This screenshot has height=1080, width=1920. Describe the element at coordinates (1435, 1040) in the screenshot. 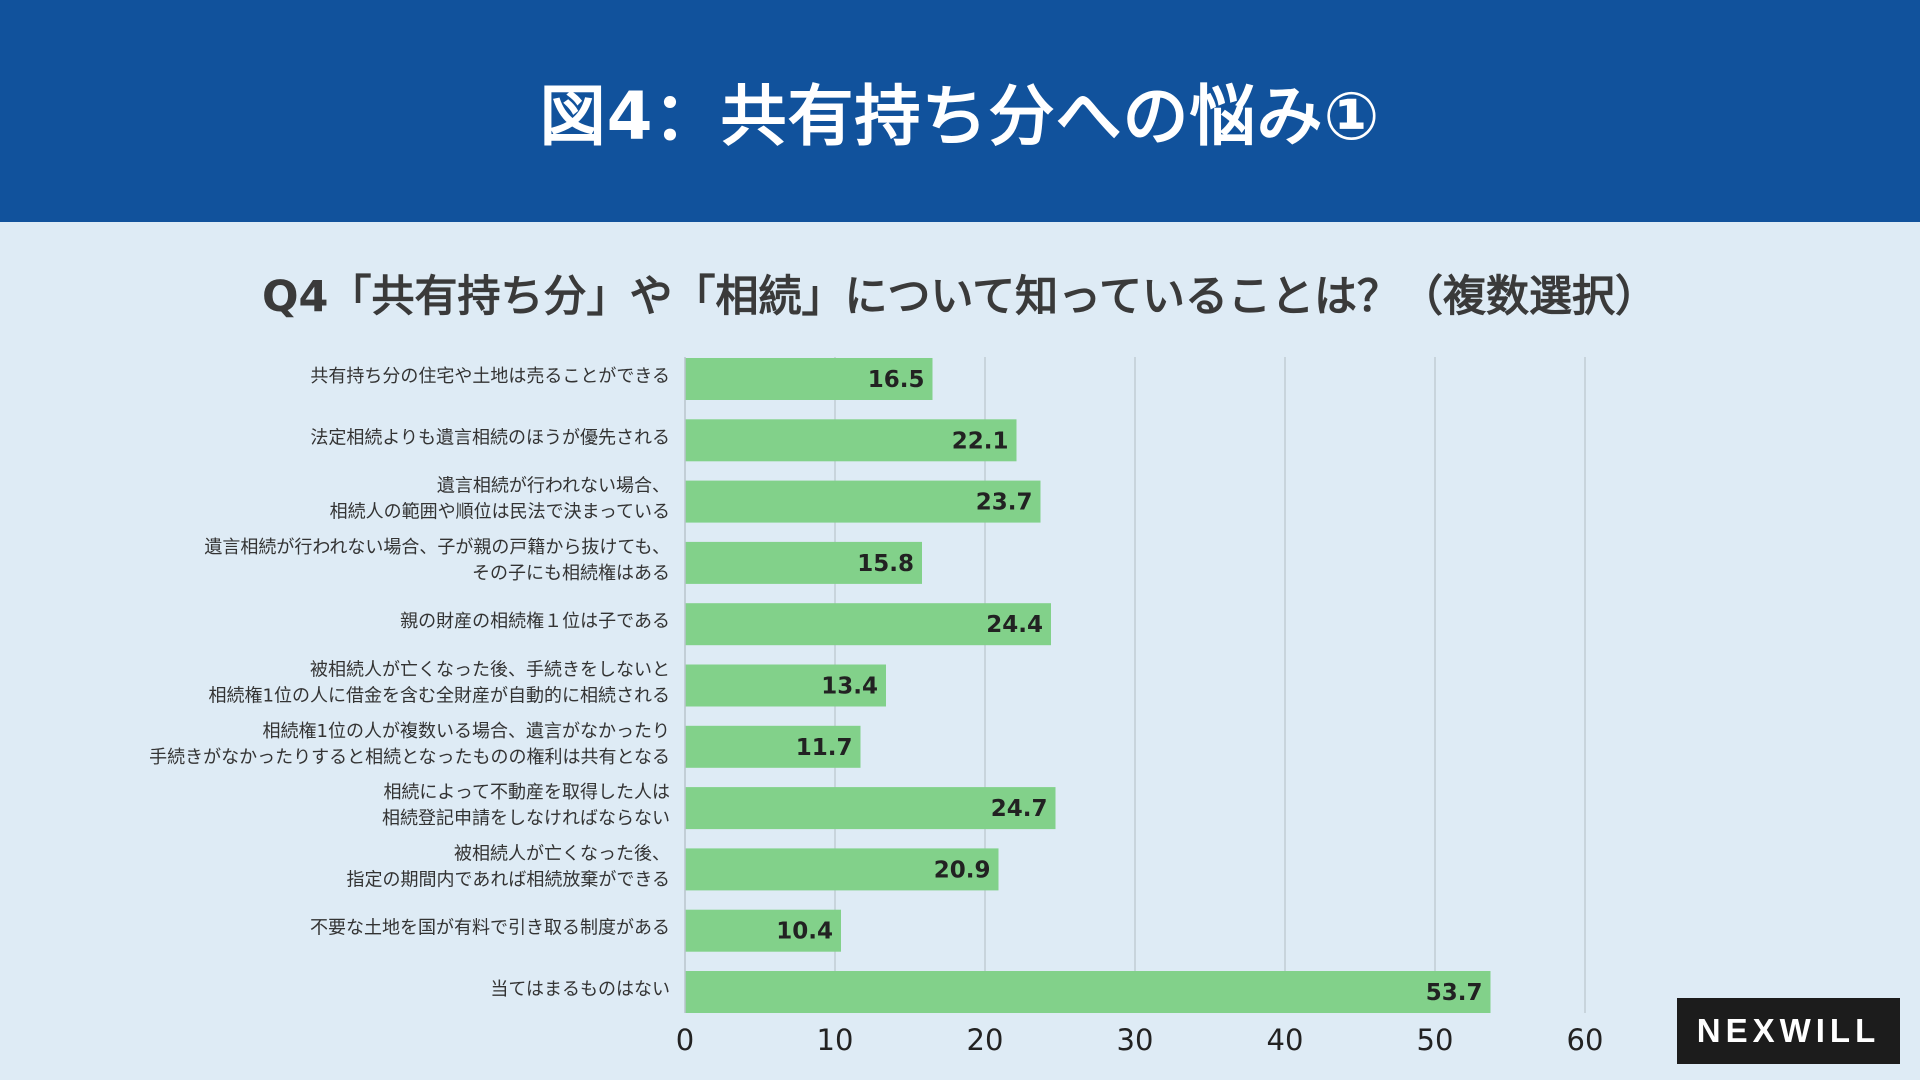

I see `x-tick-label: 50` at that location.